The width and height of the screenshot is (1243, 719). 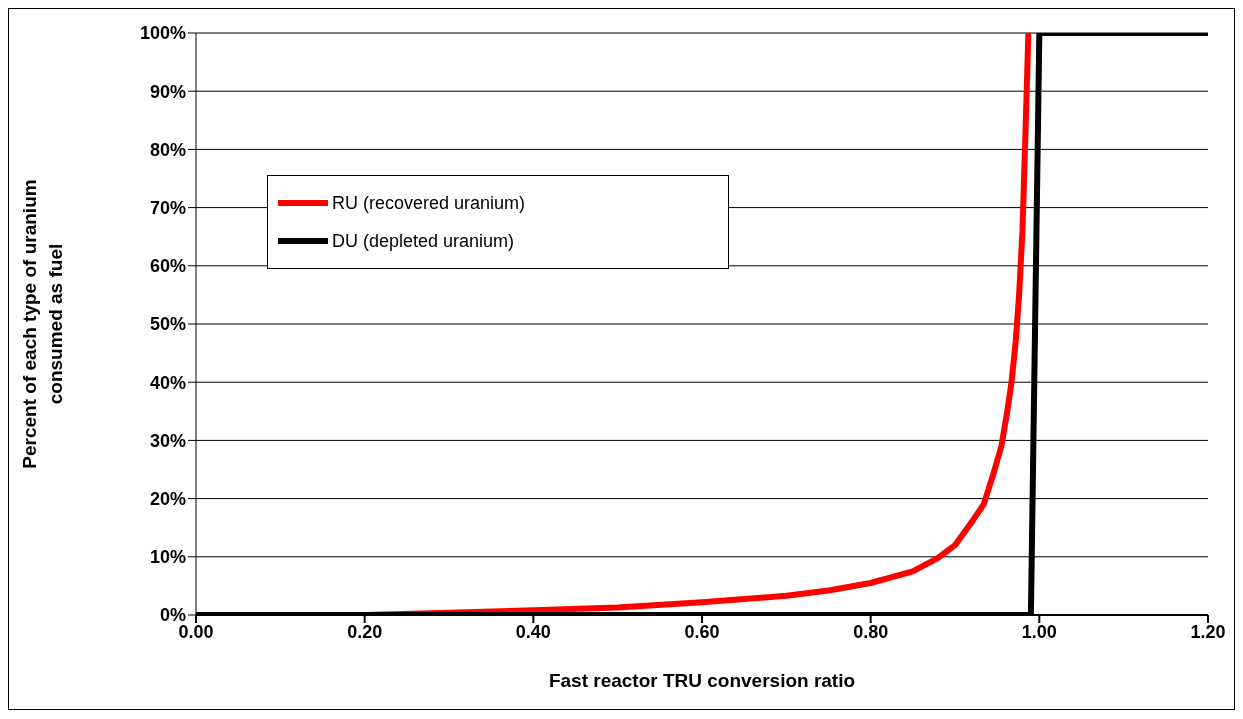 What do you see at coordinates (702, 680) in the screenshot?
I see `x-axis-title: Fast reactor TRU conversion ratio` at bounding box center [702, 680].